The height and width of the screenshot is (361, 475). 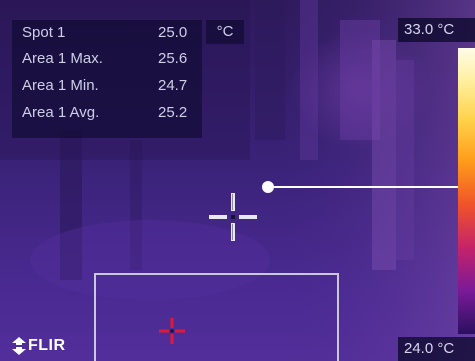 What do you see at coordinates (60, 85) in the screenshot?
I see `measurement-label: Area 1 Min.` at bounding box center [60, 85].